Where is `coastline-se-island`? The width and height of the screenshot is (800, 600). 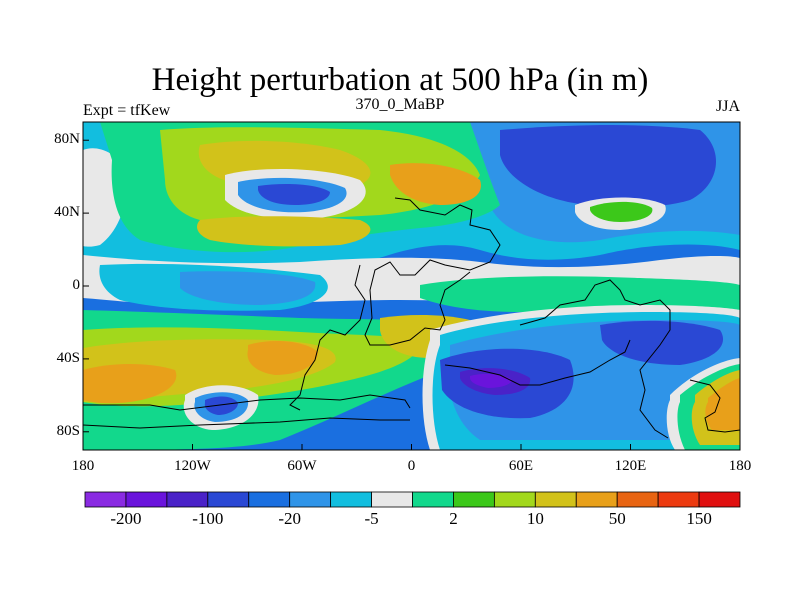
coastline-se-island is located at coordinates (714, 406).